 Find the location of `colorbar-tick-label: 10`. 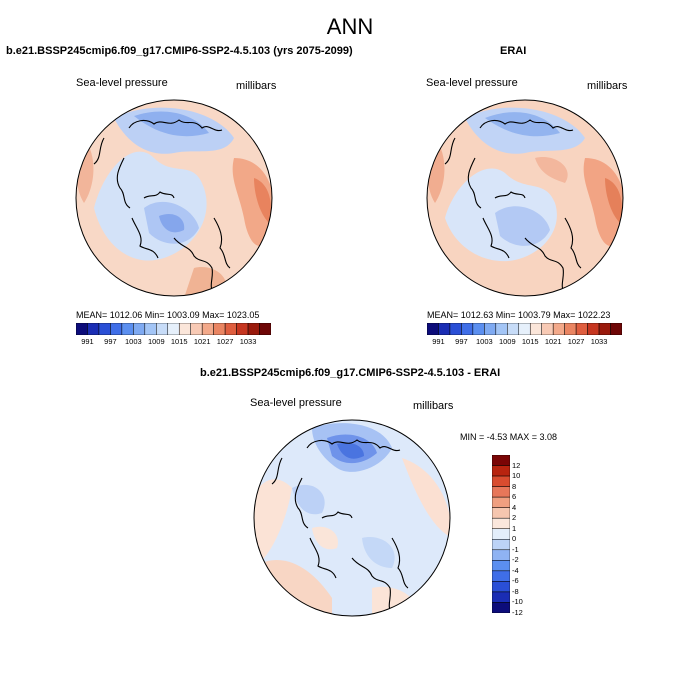

colorbar-tick-label: 10 is located at coordinates (516, 476).